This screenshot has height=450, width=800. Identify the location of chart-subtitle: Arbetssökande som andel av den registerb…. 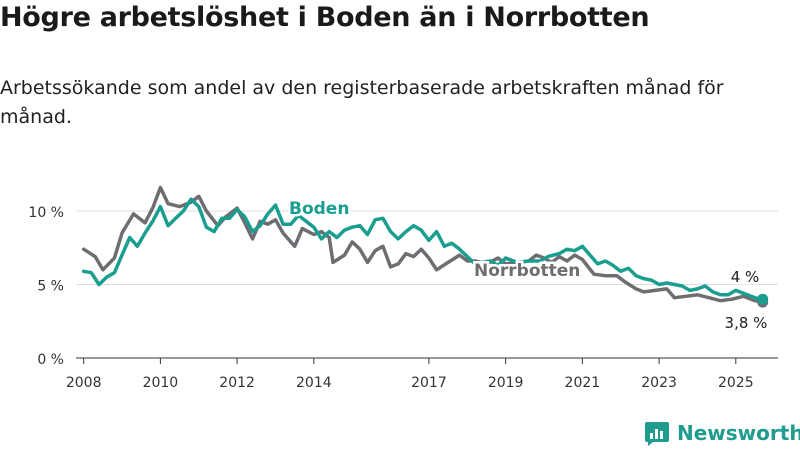
(362, 102).